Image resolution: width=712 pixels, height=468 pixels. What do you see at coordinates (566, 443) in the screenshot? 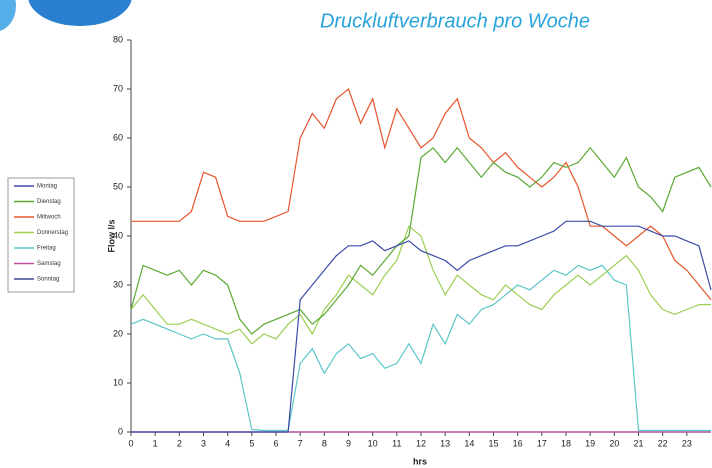
I see `x-tick-label: 18` at bounding box center [566, 443].